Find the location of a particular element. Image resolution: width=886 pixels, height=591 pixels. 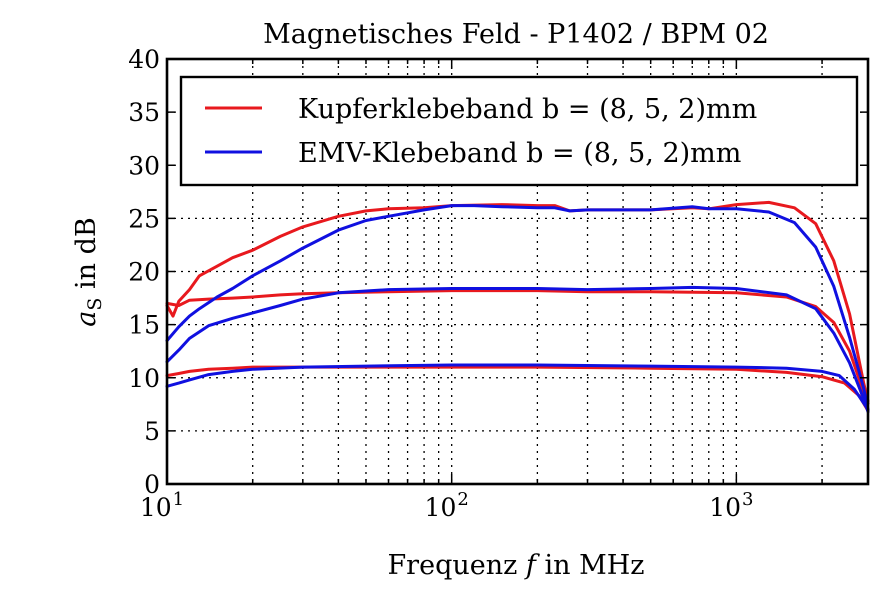

x-tick-exponent: 1 is located at coordinates (178, 499).